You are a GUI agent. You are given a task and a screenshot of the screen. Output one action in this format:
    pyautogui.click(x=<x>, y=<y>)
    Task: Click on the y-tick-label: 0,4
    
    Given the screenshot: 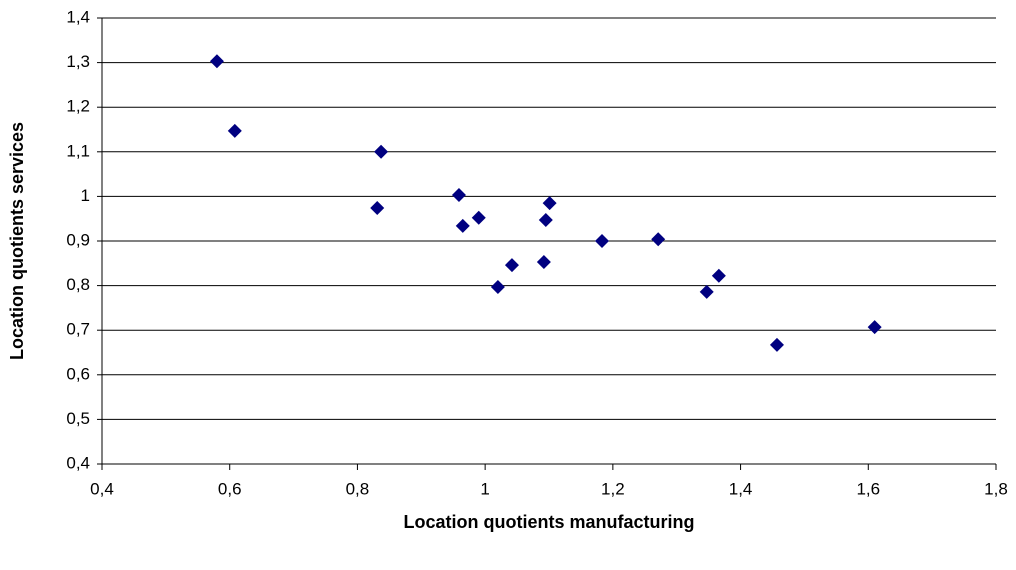 What is the action you would take?
    pyautogui.click(x=78, y=462)
    